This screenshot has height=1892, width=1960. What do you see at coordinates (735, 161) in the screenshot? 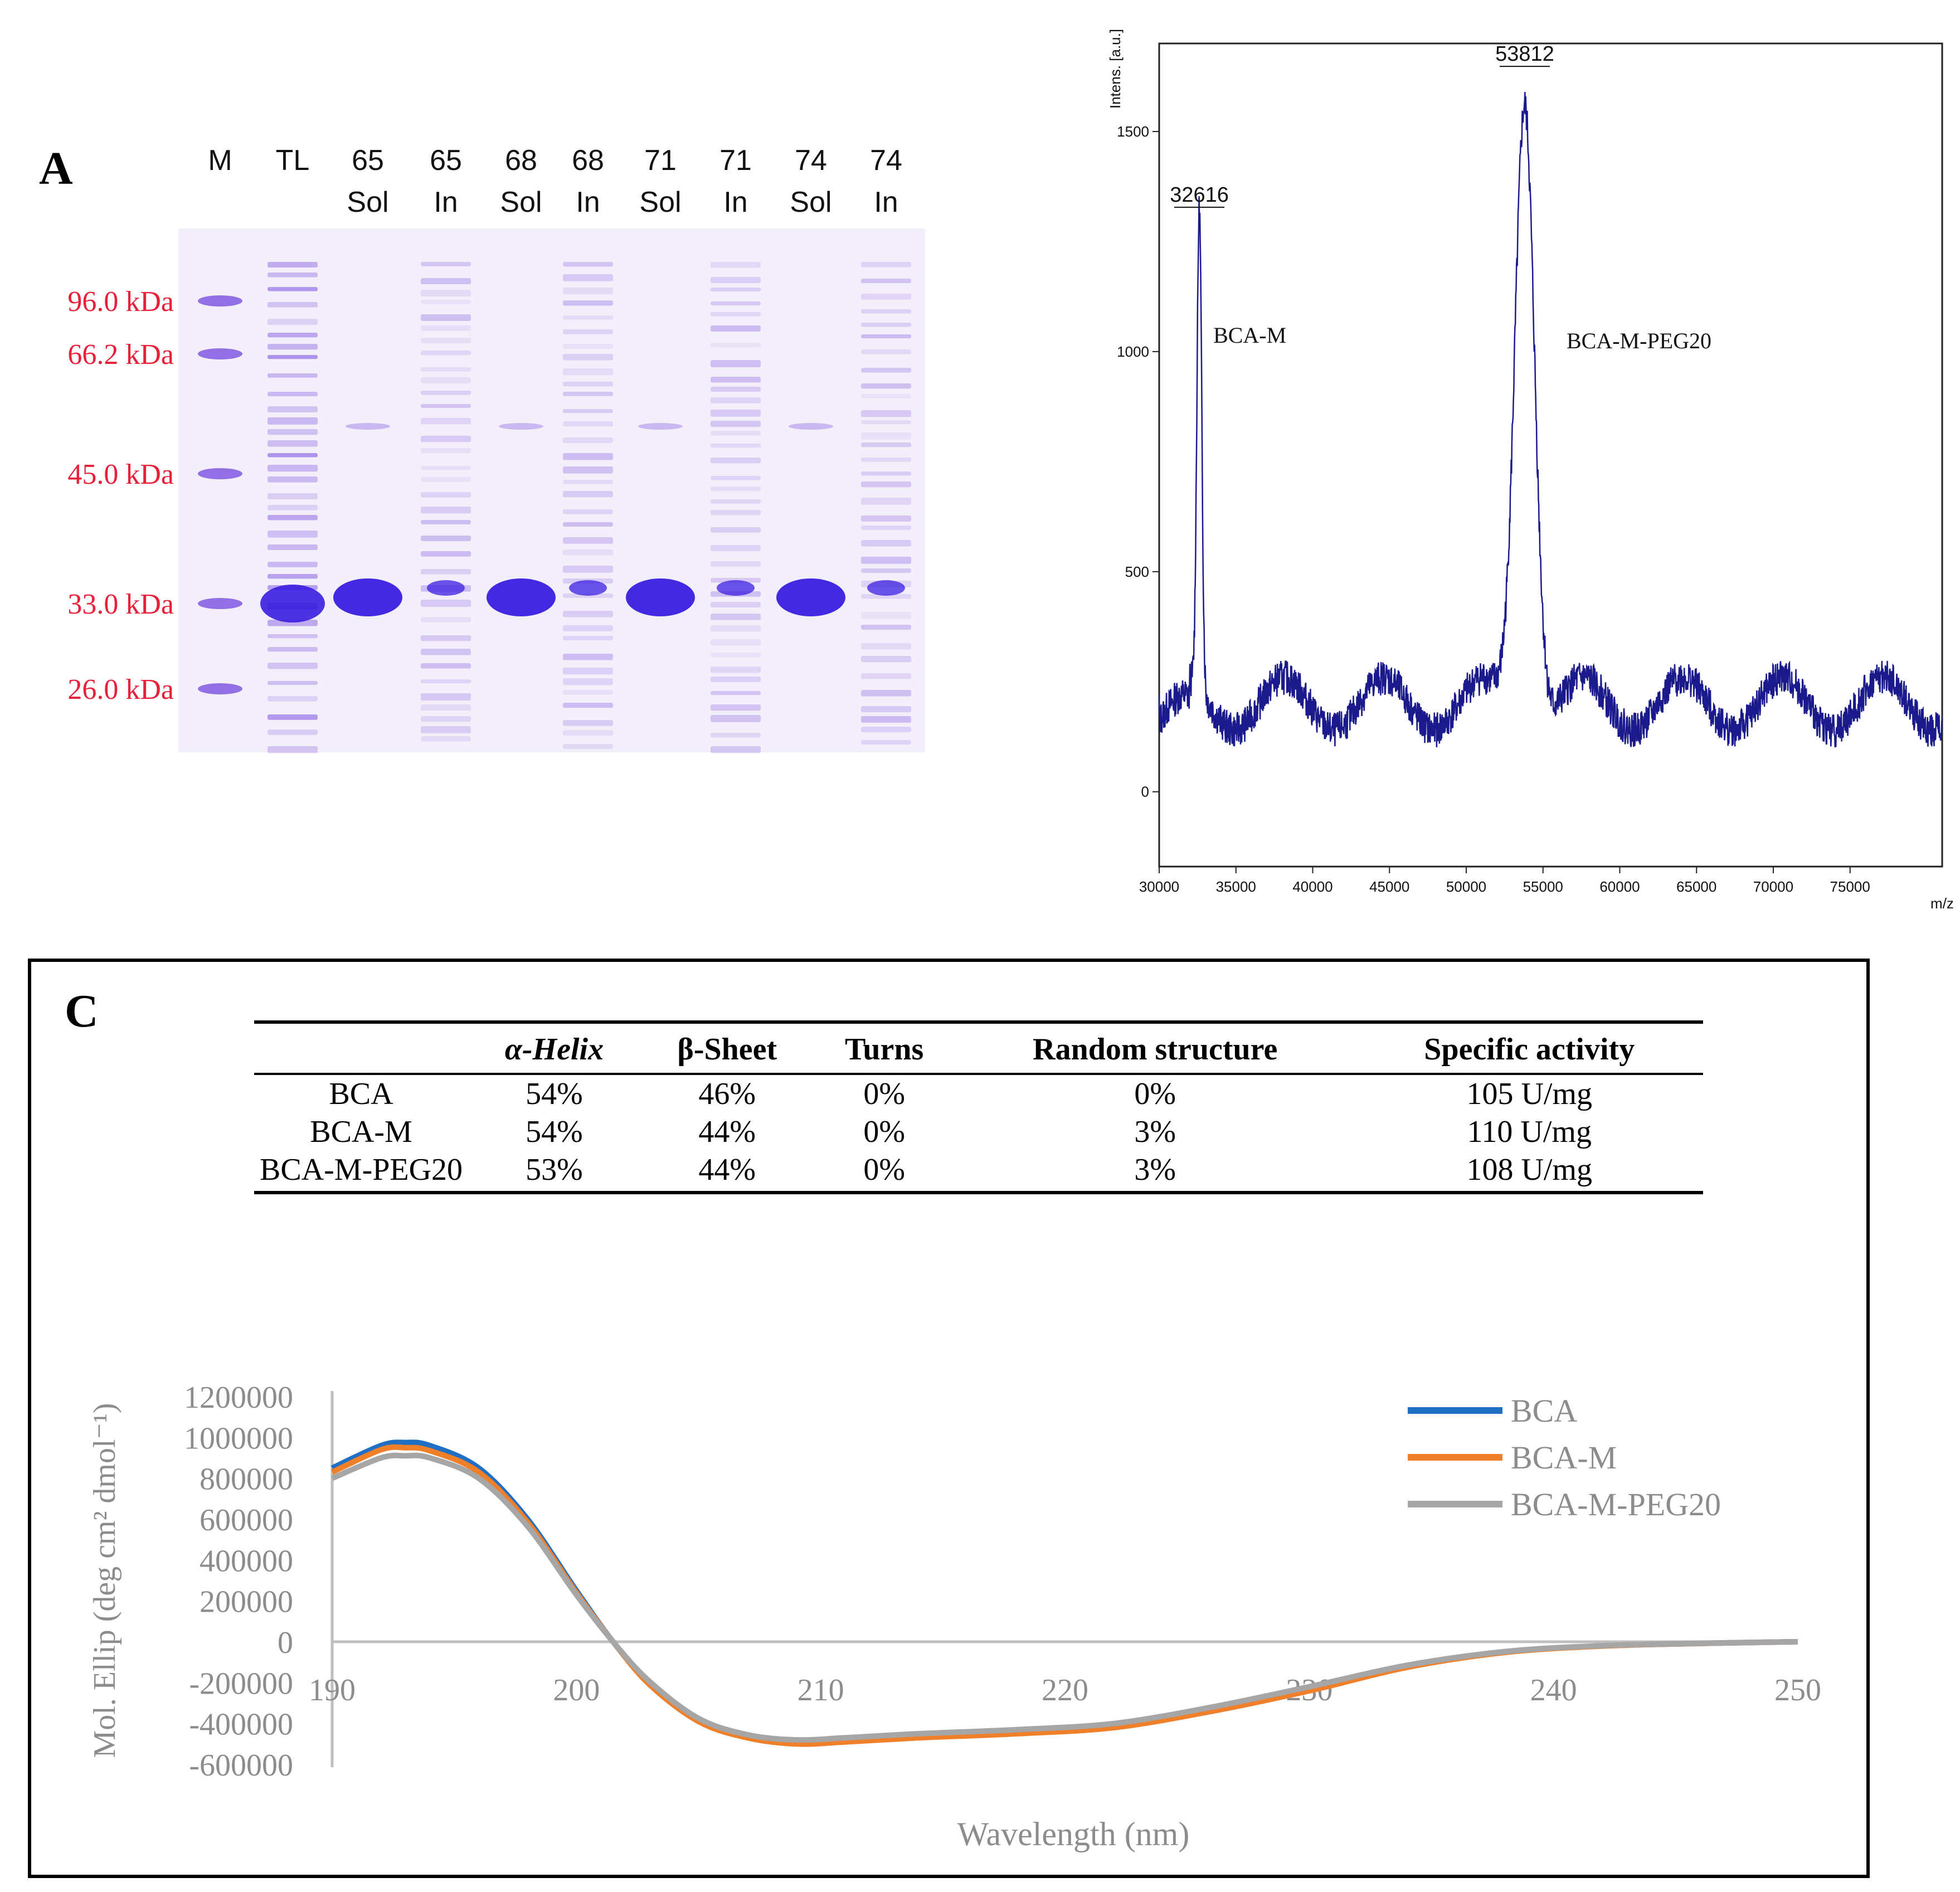
I see `lane-label-top: 71` at bounding box center [735, 161].